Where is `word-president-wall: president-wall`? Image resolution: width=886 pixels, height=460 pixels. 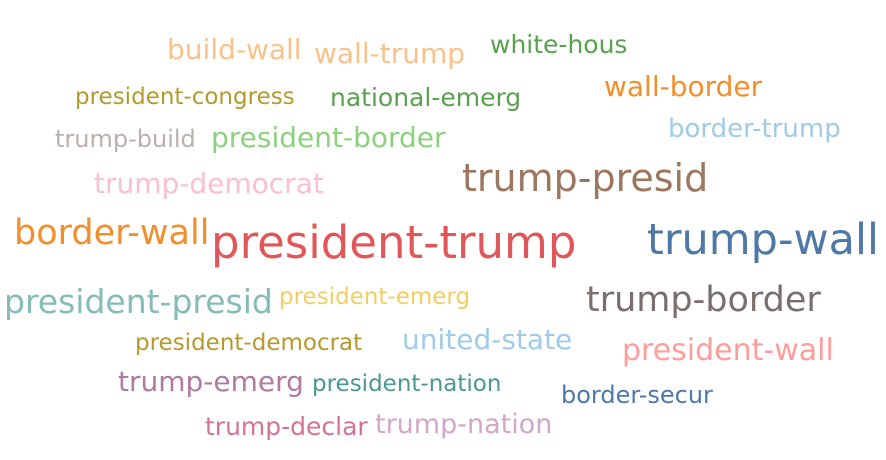
word-president-wall: president-wall is located at coordinates (728, 350).